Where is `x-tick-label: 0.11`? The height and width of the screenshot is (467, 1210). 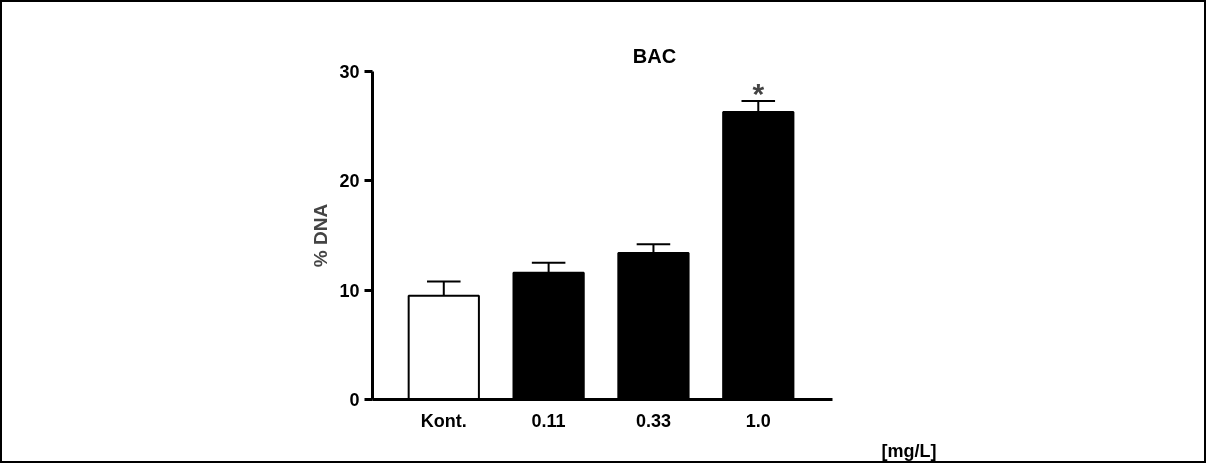 x-tick-label: 0.11 is located at coordinates (548, 420).